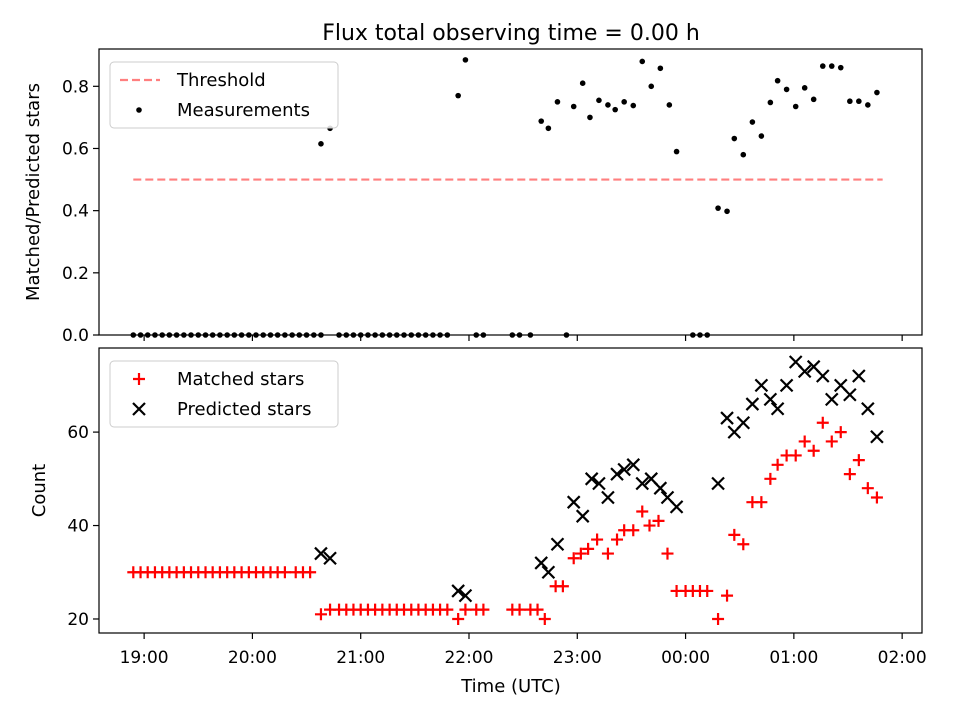  Describe the element at coordinates (75, 212) in the screenshot. I see `y-tick-label: 0.4` at that location.